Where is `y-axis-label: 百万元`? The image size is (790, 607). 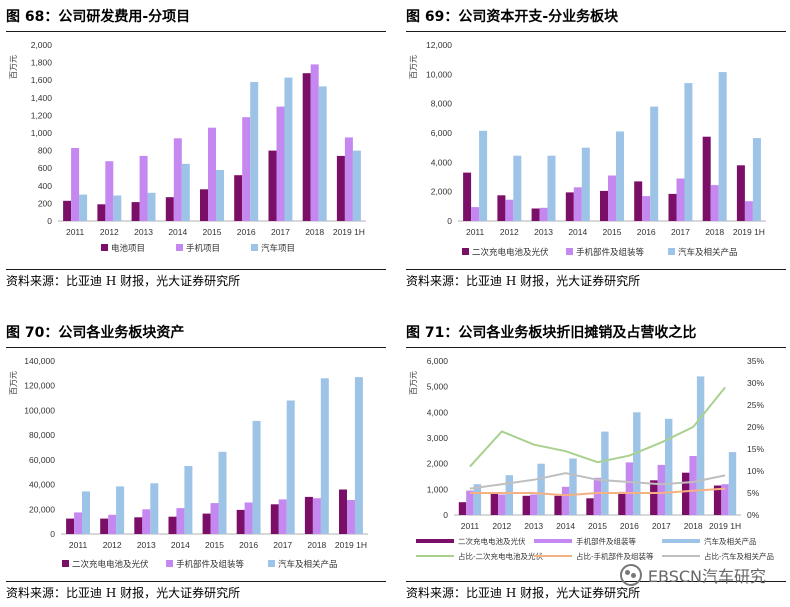
y-axis-label: 百万元 is located at coordinates (413, 383).